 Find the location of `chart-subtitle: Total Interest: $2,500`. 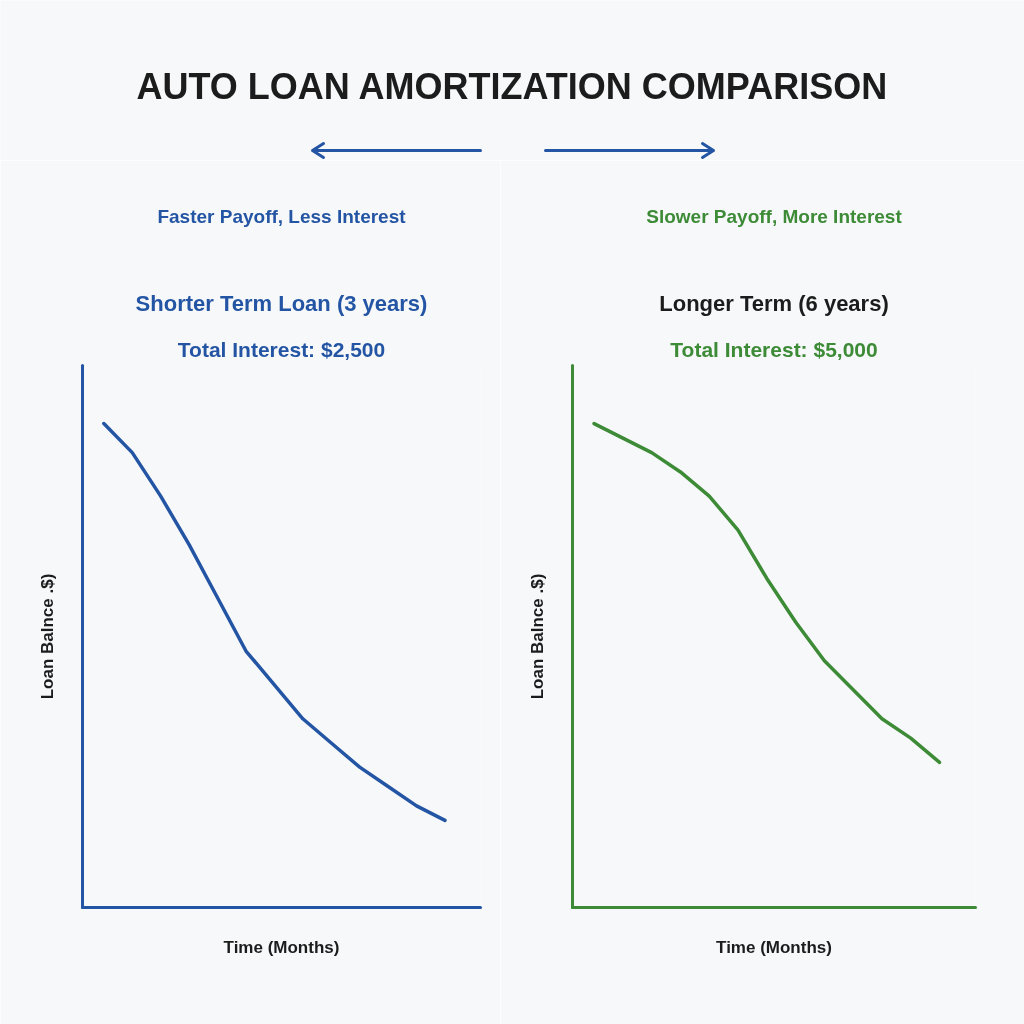

chart-subtitle: Total Interest: $2,500 is located at coordinates (281, 349).